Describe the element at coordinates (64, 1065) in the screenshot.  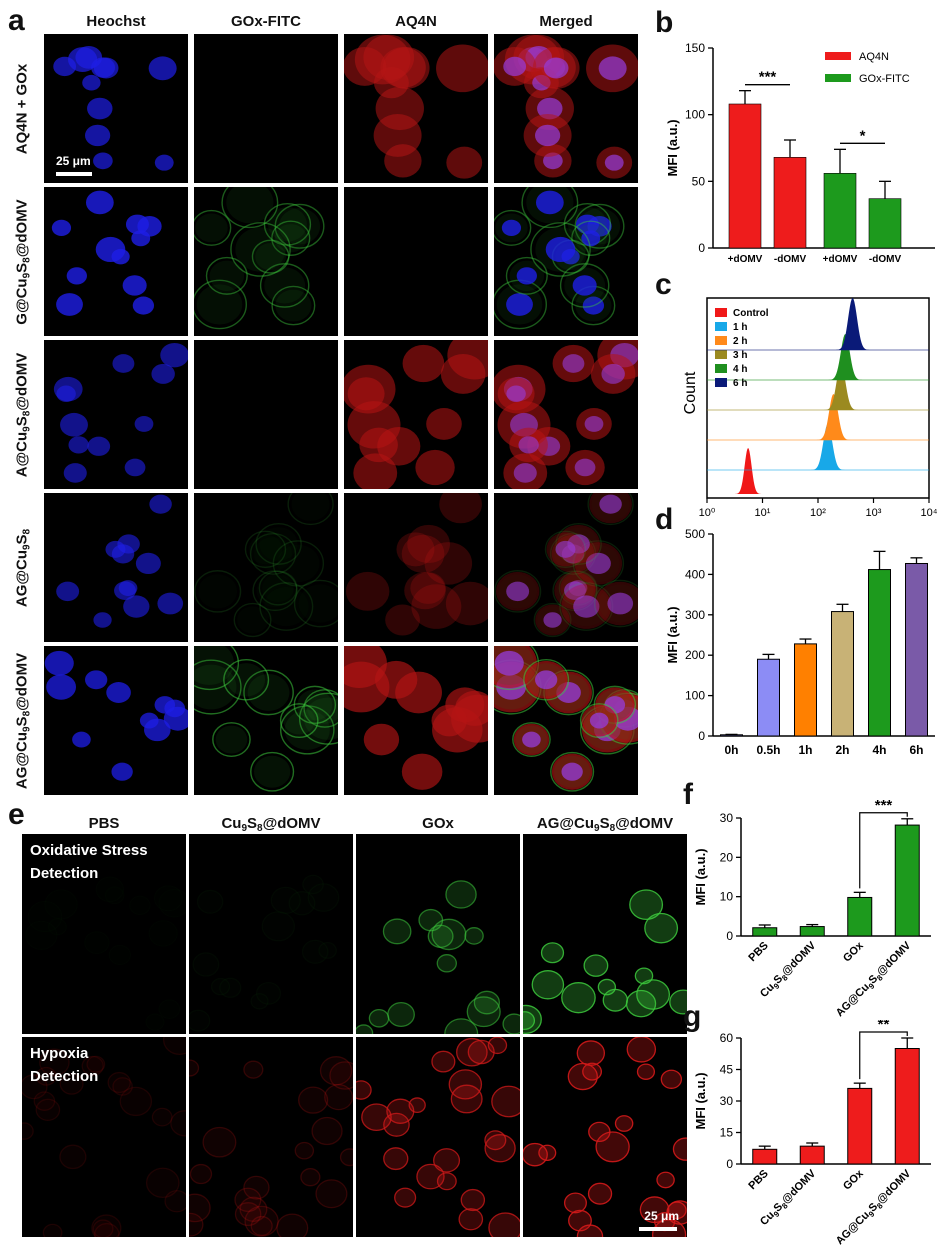
I see `hypoxia-label: Hypoxia Detection` at that location.